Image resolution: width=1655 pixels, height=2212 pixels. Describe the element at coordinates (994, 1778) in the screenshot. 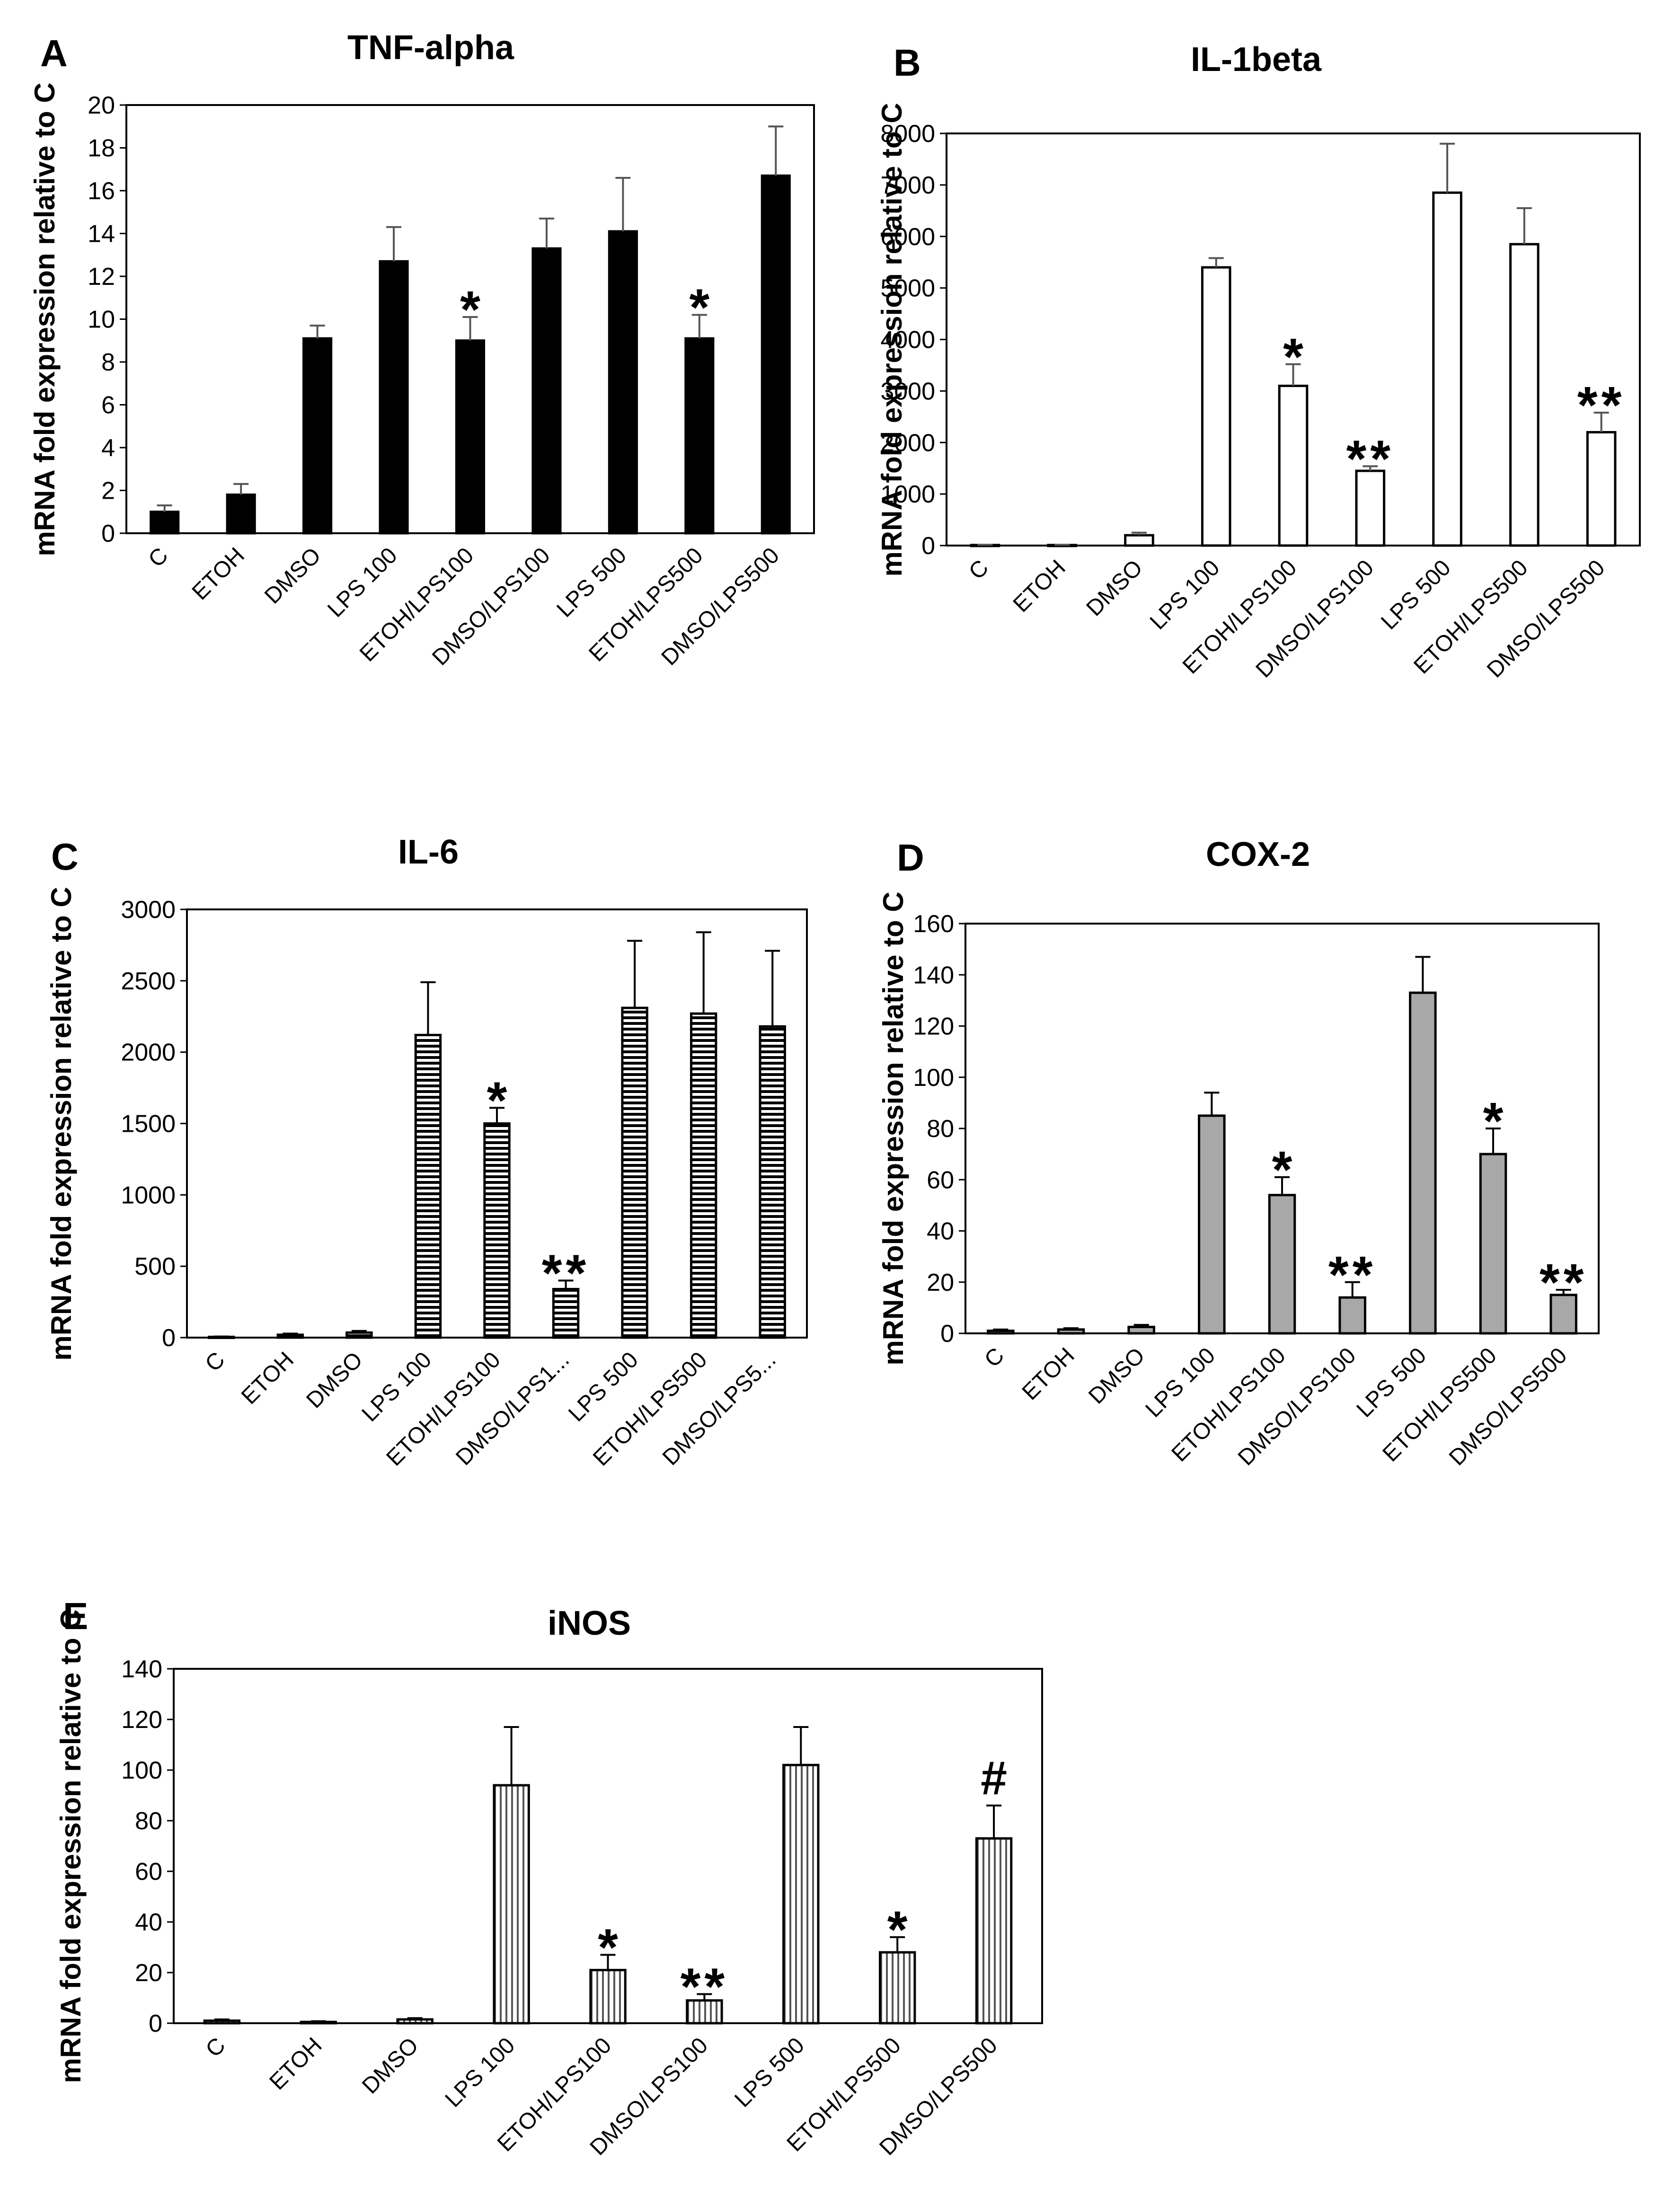

I see `significance-marker: #` at that location.